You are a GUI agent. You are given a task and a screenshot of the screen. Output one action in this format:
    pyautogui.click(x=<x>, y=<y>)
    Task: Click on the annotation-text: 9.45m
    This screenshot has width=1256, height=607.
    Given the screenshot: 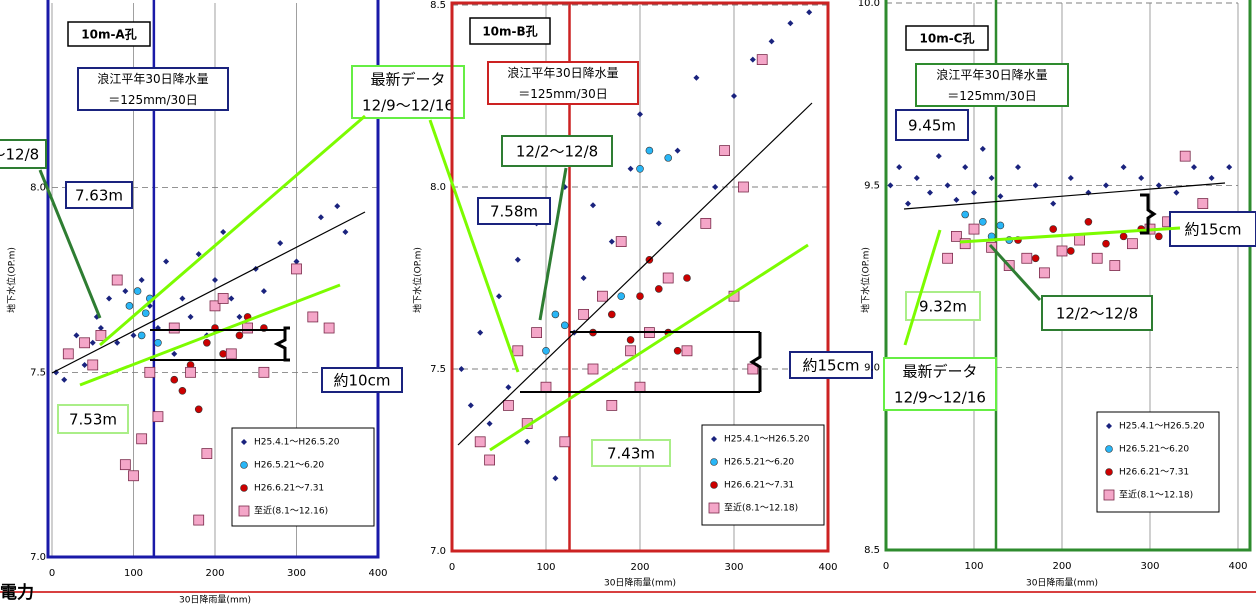 What is the action you would take?
    pyautogui.click(x=932, y=126)
    